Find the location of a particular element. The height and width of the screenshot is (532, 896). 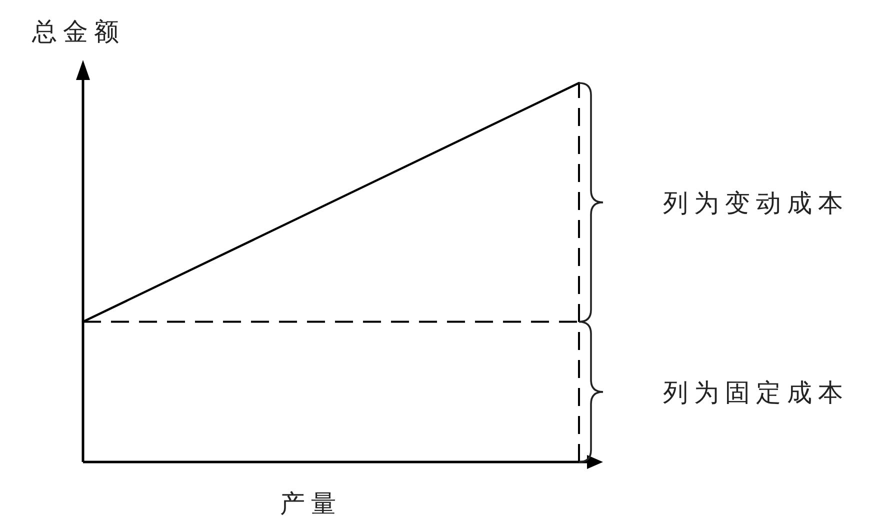

xlabel: 产量 is located at coordinates (311, 504).